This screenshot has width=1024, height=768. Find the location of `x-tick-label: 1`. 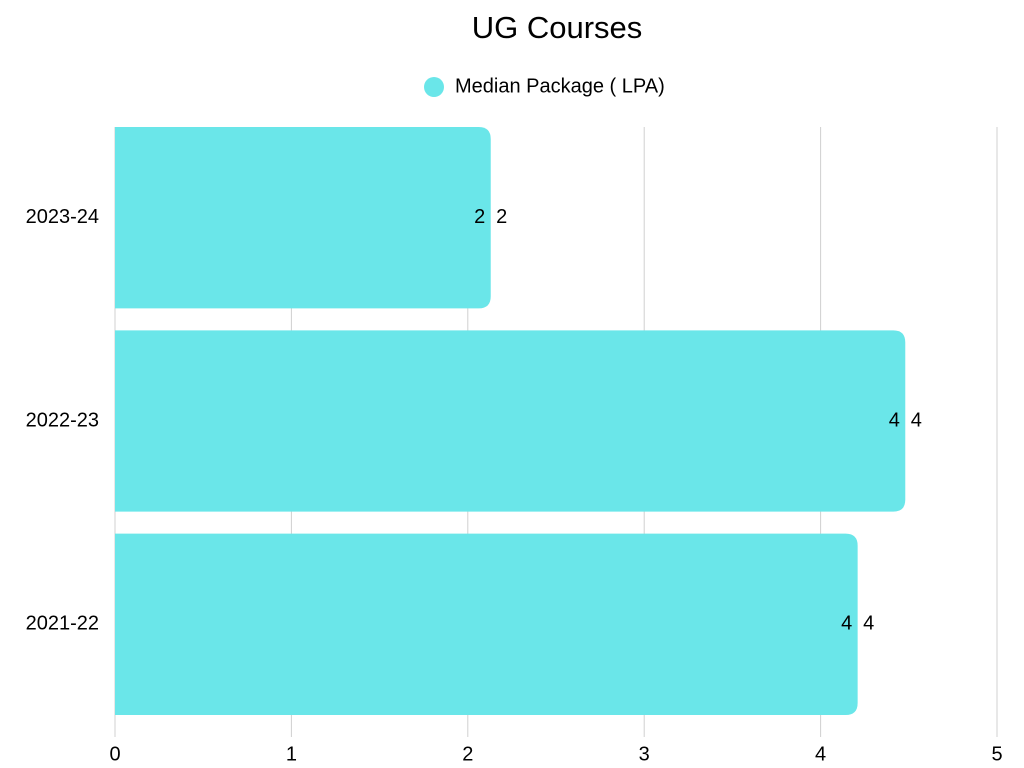

x-tick-label: 1 is located at coordinates (291, 754).